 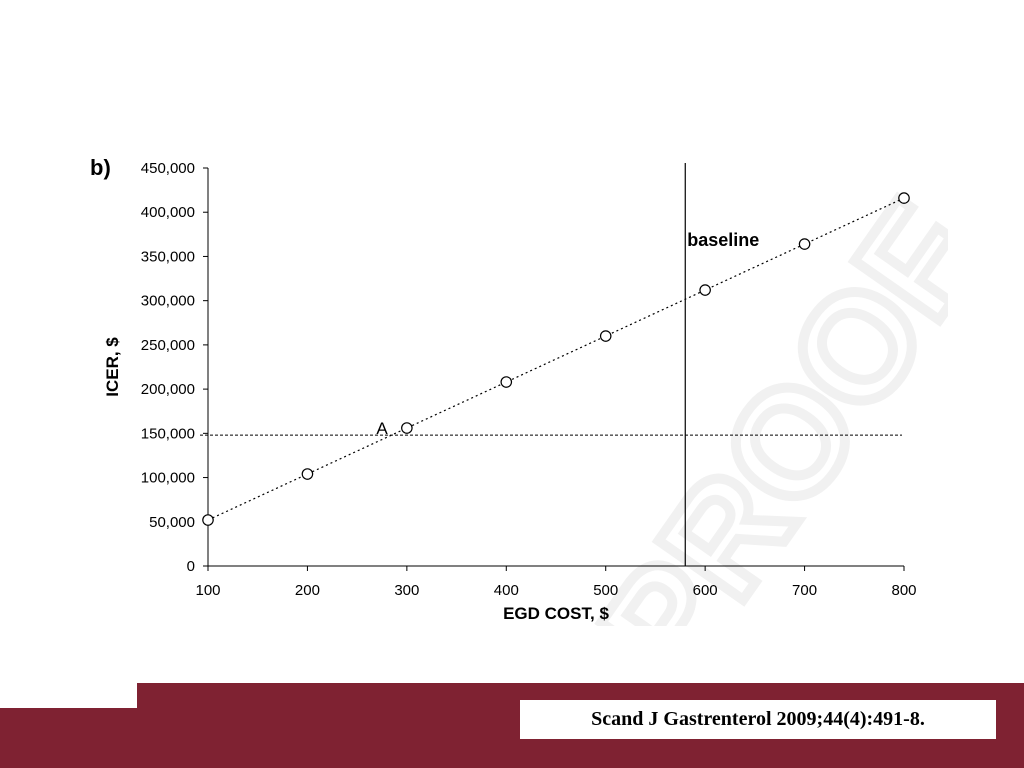 What do you see at coordinates (112, 367) in the screenshot?
I see `y-axis-title: ICER, $` at bounding box center [112, 367].